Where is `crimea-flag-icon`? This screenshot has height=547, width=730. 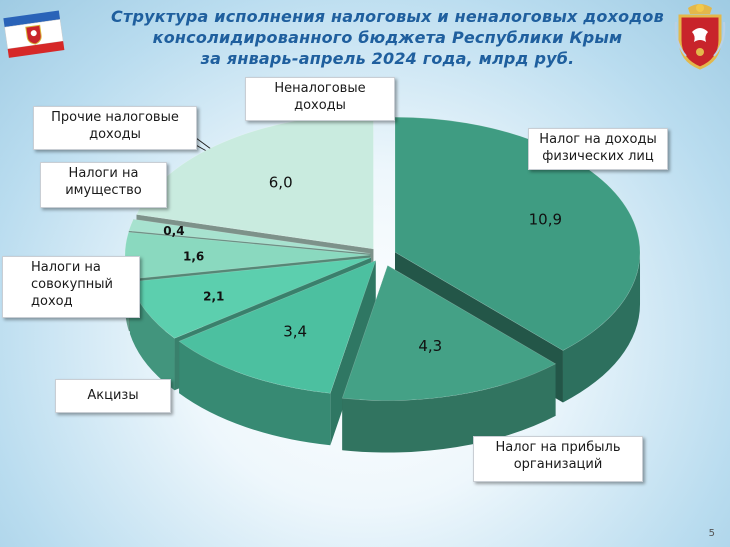 crimea-flag-icon is located at coordinates (34, 34).